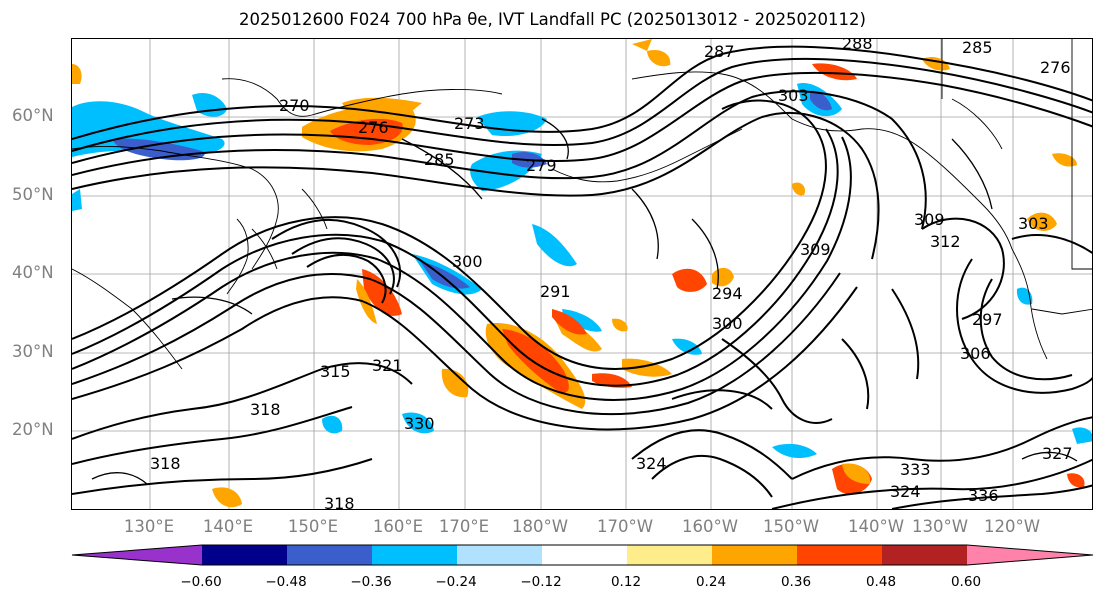  What do you see at coordinates (33, 351) in the screenshot?
I see `lat-label: 30°N` at bounding box center [33, 351].